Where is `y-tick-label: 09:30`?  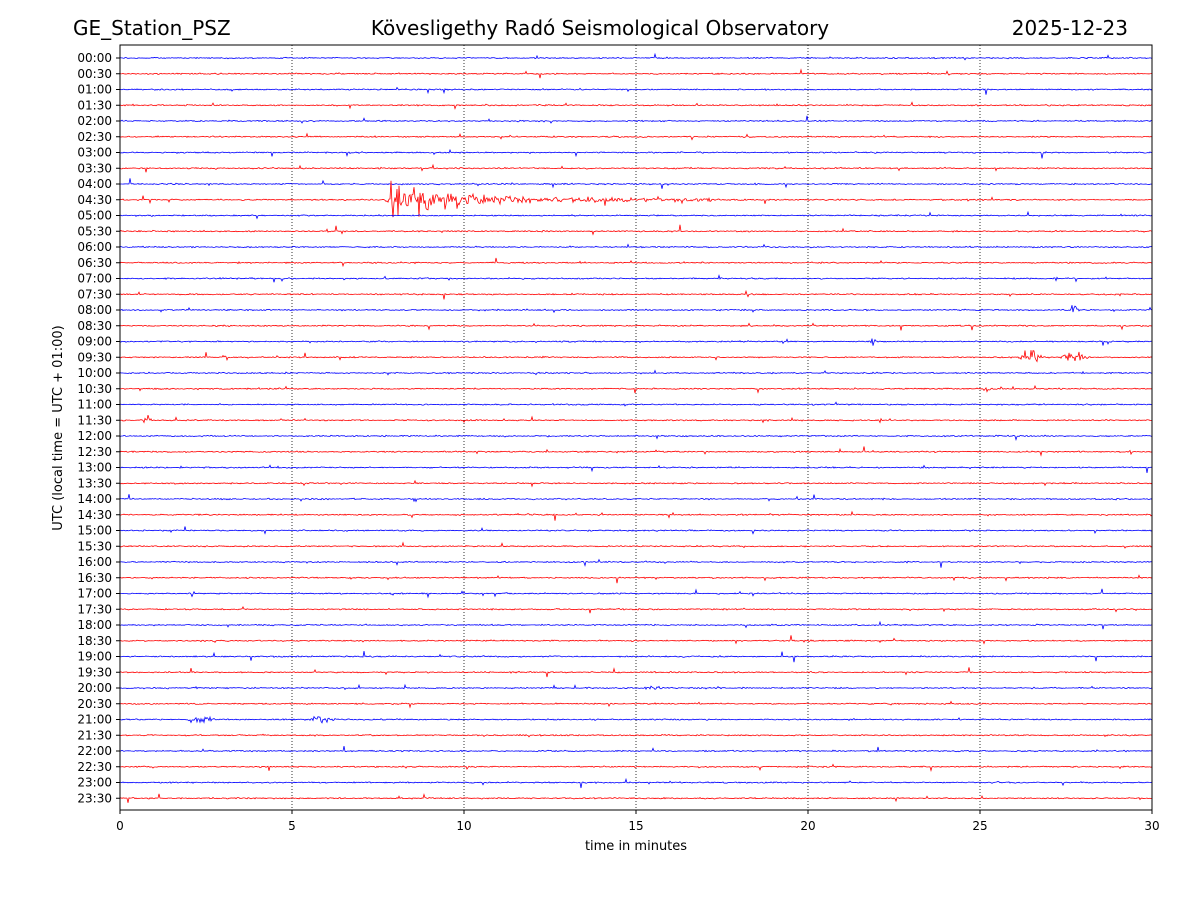
y-tick-label: 09:30 is located at coordinates (94, 357).